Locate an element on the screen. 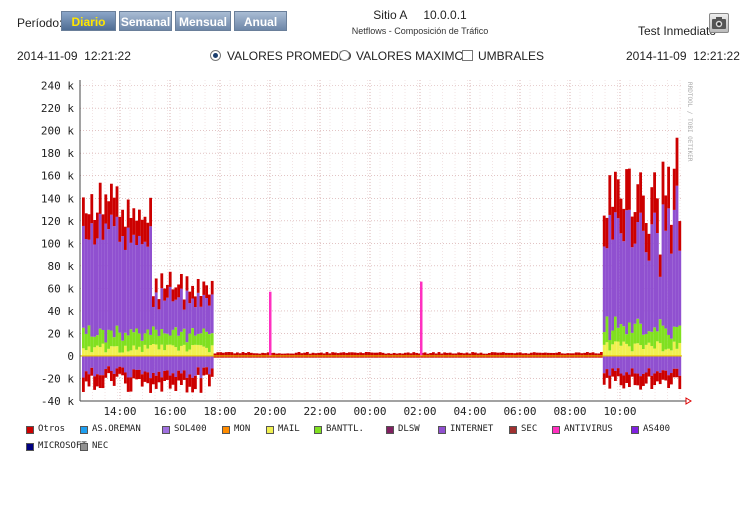 The image size is (740, 530). legend-label: SEC is located at coordinates (529, 429).